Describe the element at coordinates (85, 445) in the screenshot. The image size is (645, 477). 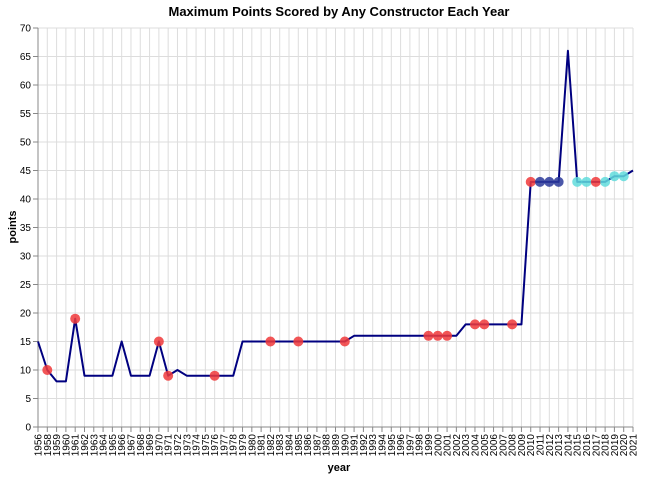
I see `x-tick-label: 1962` at that location.